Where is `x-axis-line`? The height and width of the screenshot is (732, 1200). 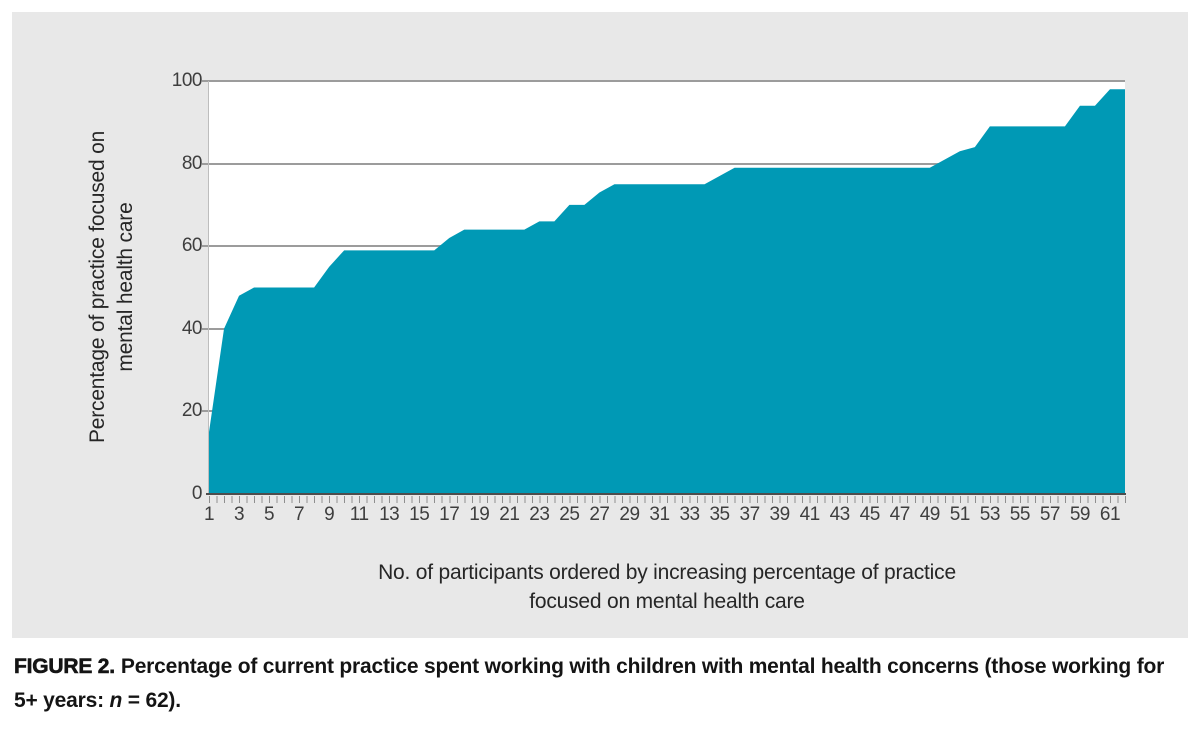
x-axis-line is located at coordinates (666, 494).